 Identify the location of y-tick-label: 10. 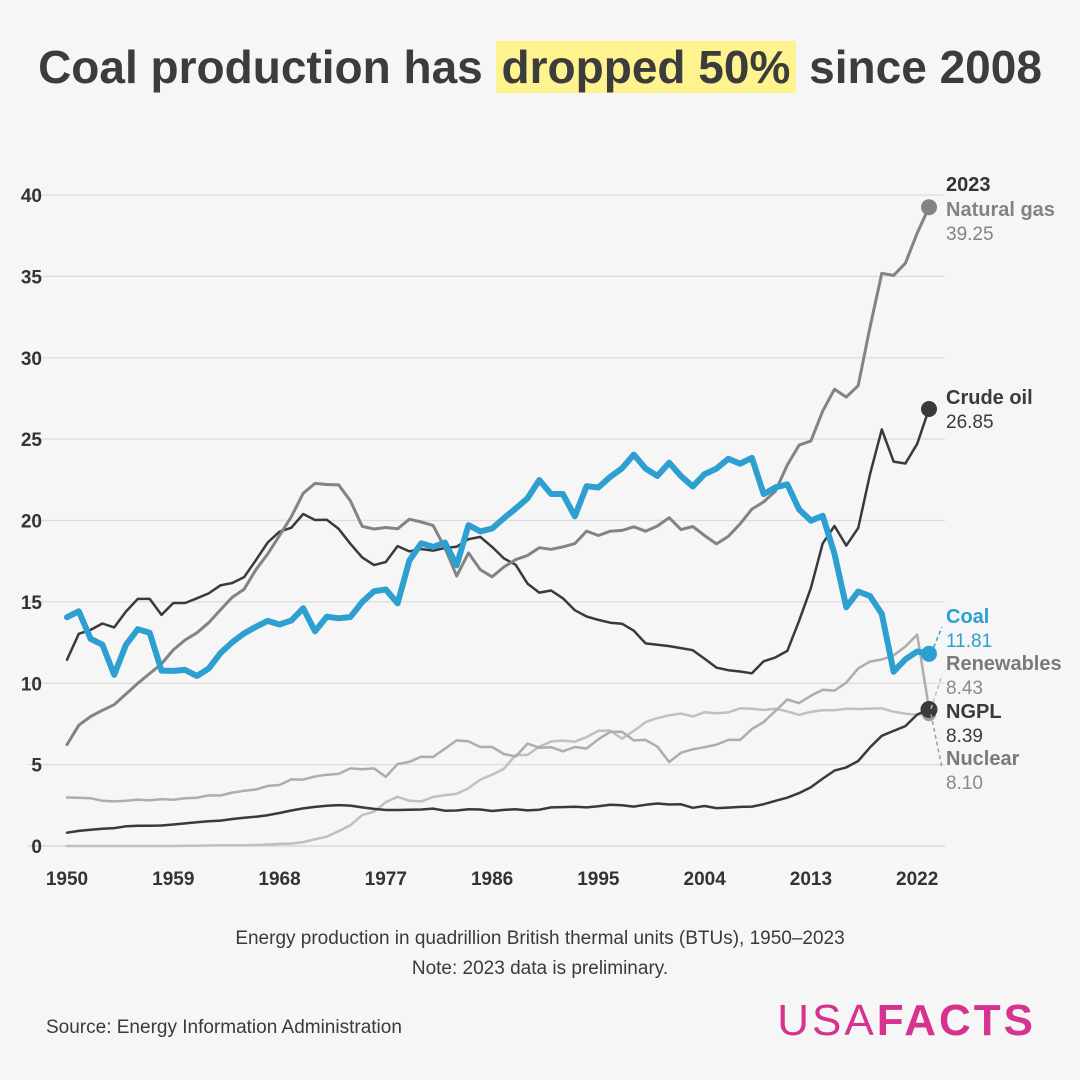
(31, 684).